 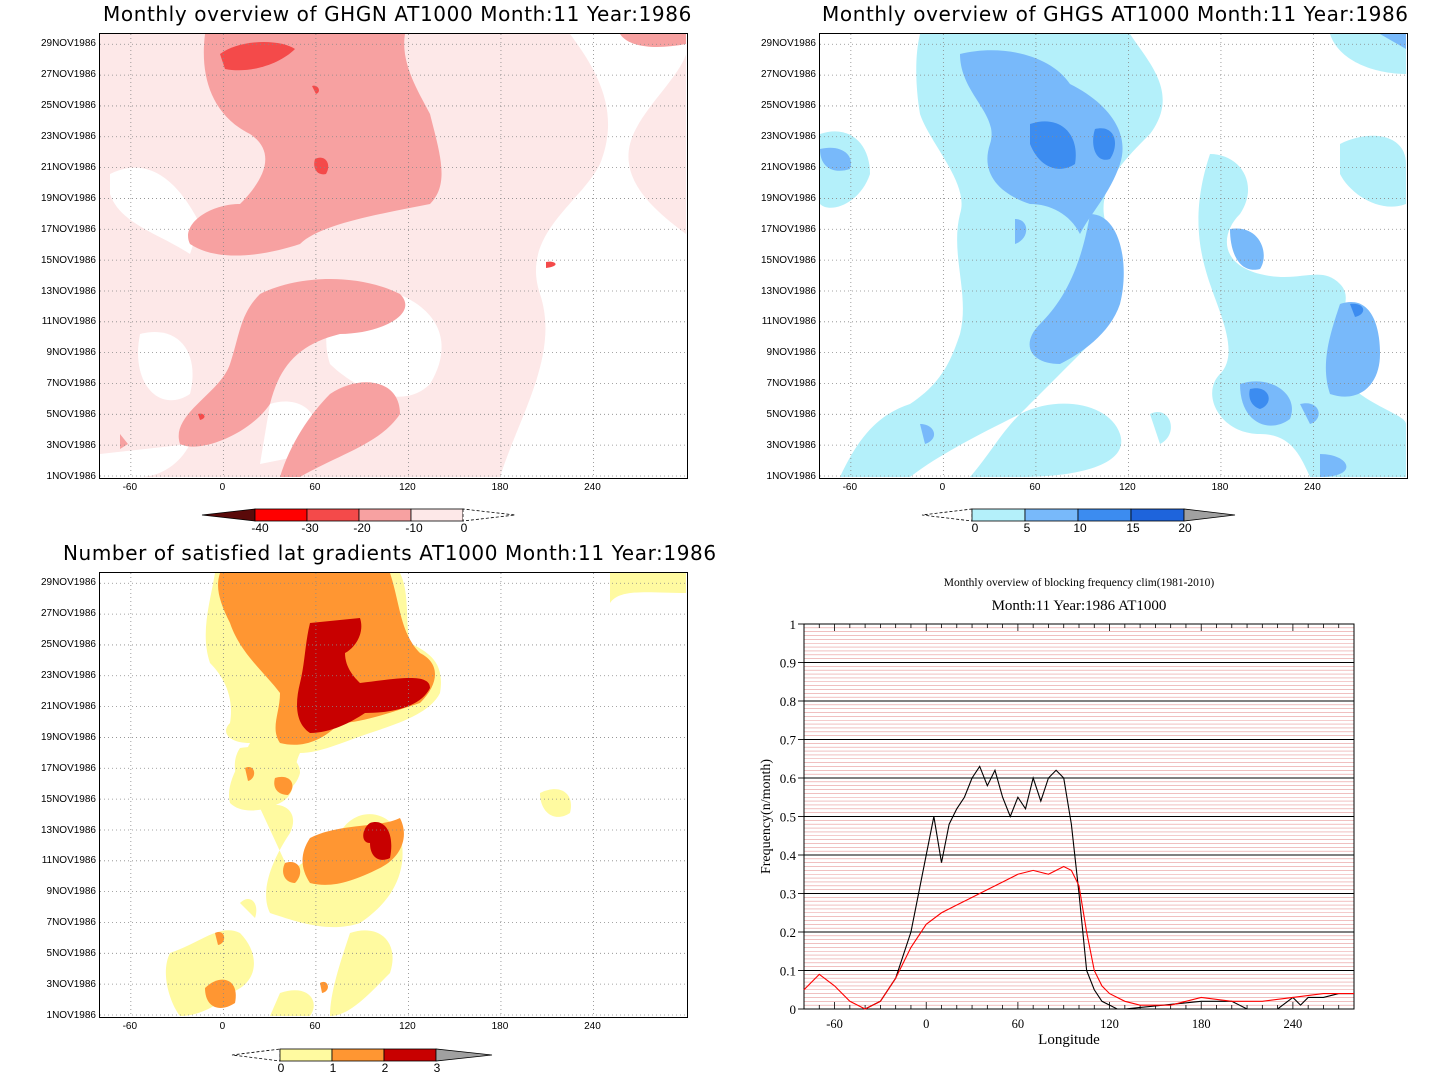 I want to click on colorbar-tick: 15, so click(x=1133, y=528).